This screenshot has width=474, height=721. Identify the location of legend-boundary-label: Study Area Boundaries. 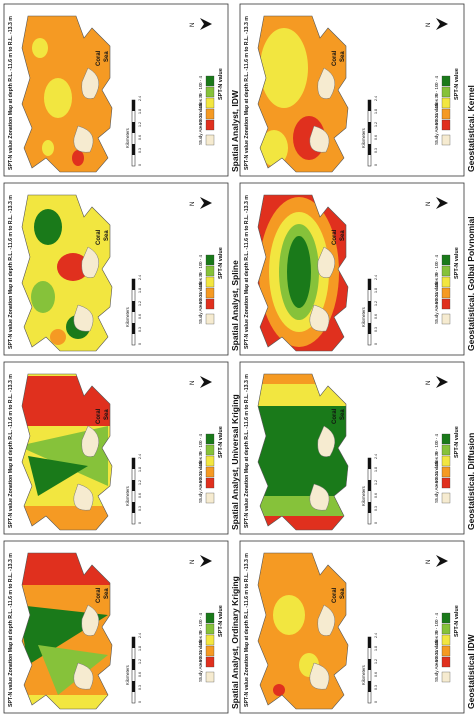
(200, 479).